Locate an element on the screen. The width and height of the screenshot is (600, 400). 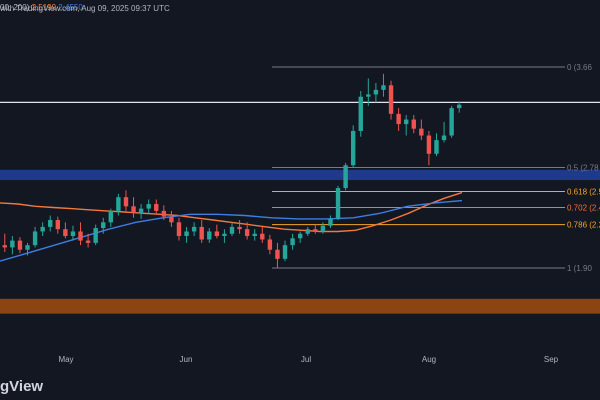
fib-level-label: 0.618 (2.57 is located at coordinates (583, 191).